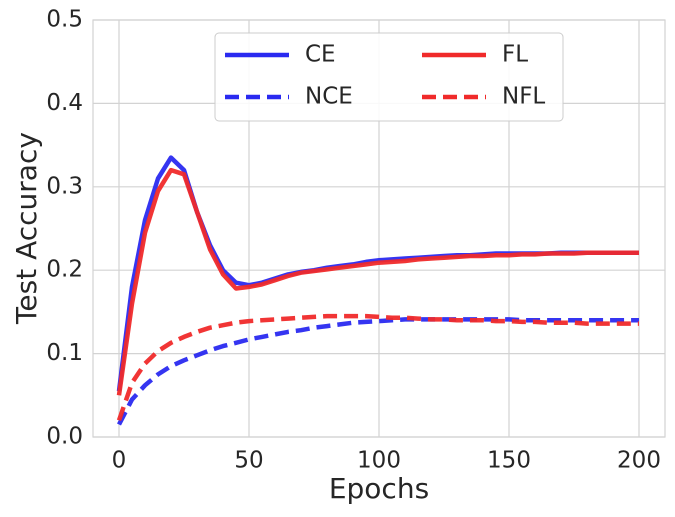 The image size is (675, 517). What do you see at coordinates (64, 20) in the screenshot?
I see `y-tick-label: 0.5` at bounding box center [64, 20].